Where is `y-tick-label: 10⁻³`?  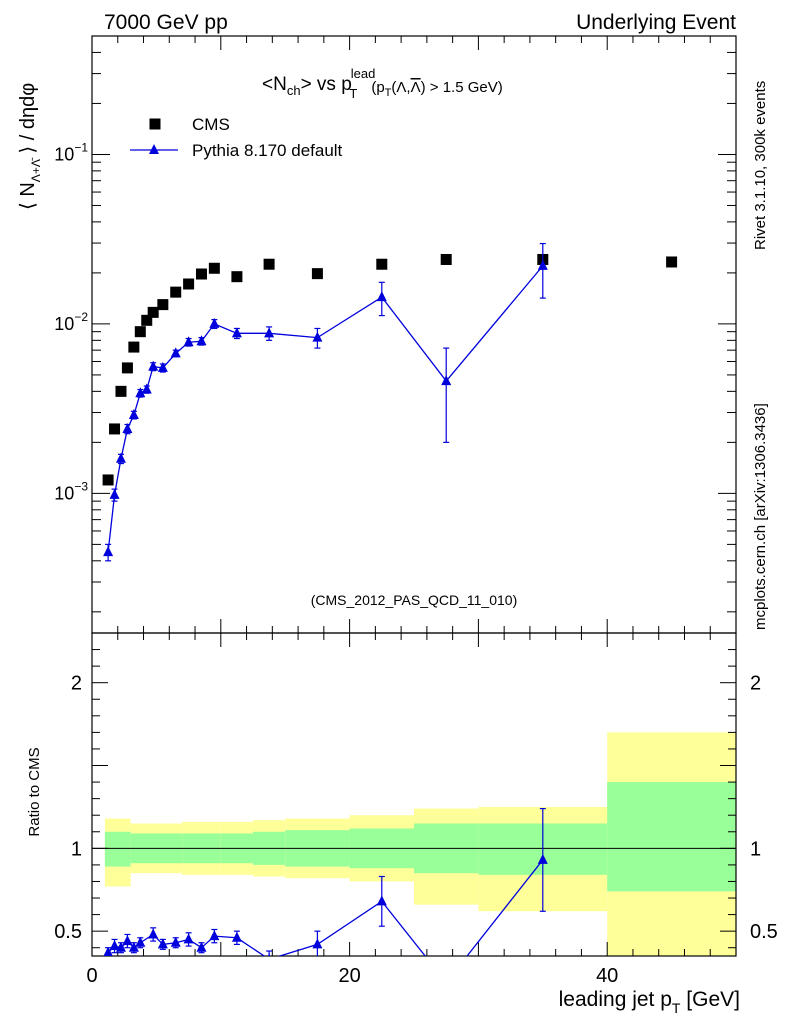
y-tick-label: 10⁻³ is located at coordinates (71, 491).